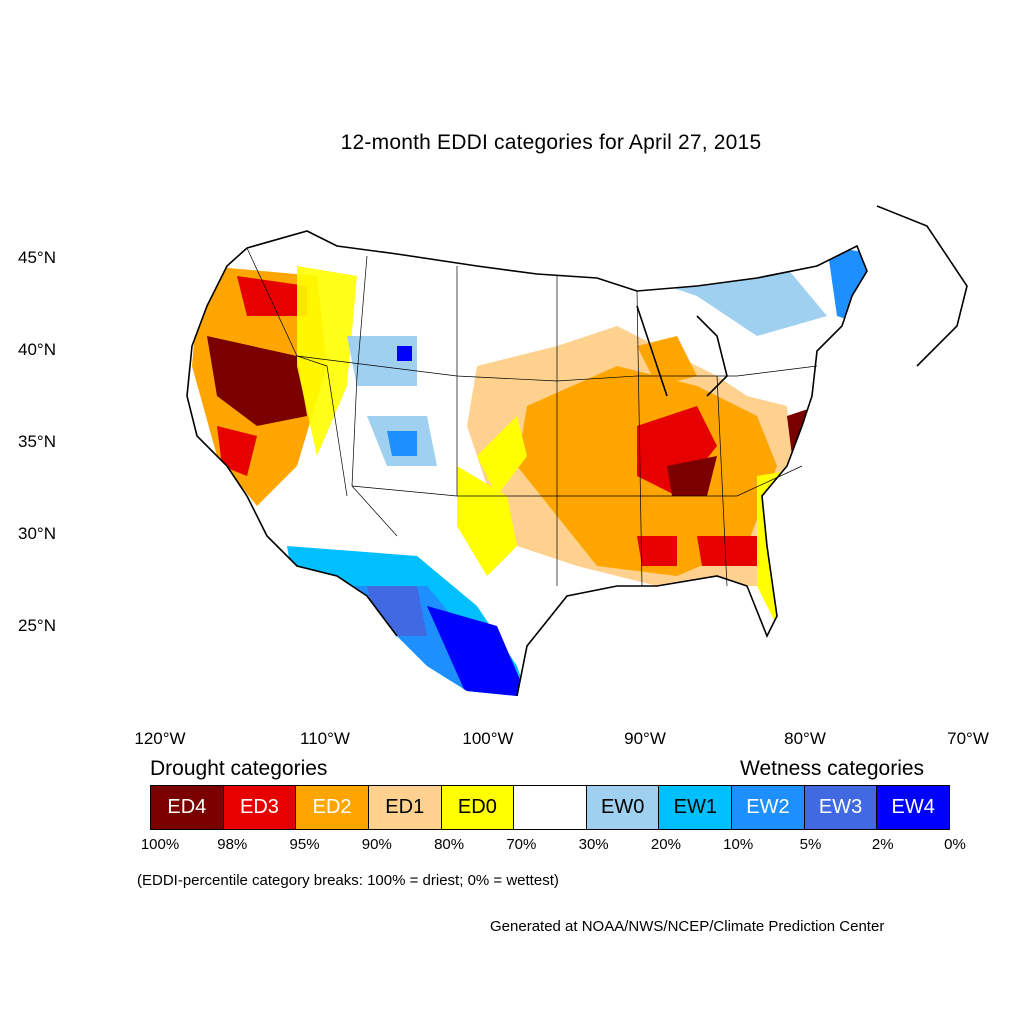 The image size is (1024, 1024). What do you see at coordinates (805, 738) in the screenshot?
I see `lon-label-80w: 80°W` at bounding box center [805, 738].